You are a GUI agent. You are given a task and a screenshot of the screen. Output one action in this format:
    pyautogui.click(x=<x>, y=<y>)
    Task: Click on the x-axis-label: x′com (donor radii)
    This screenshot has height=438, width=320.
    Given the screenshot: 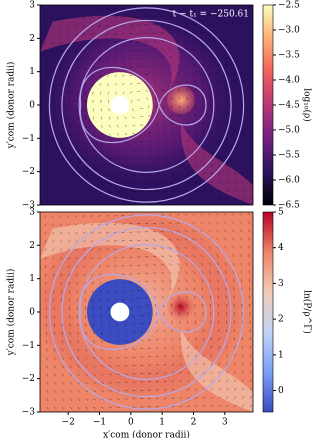 What is the action you would take?
    pyautogui.click(x=146, y=434)
    